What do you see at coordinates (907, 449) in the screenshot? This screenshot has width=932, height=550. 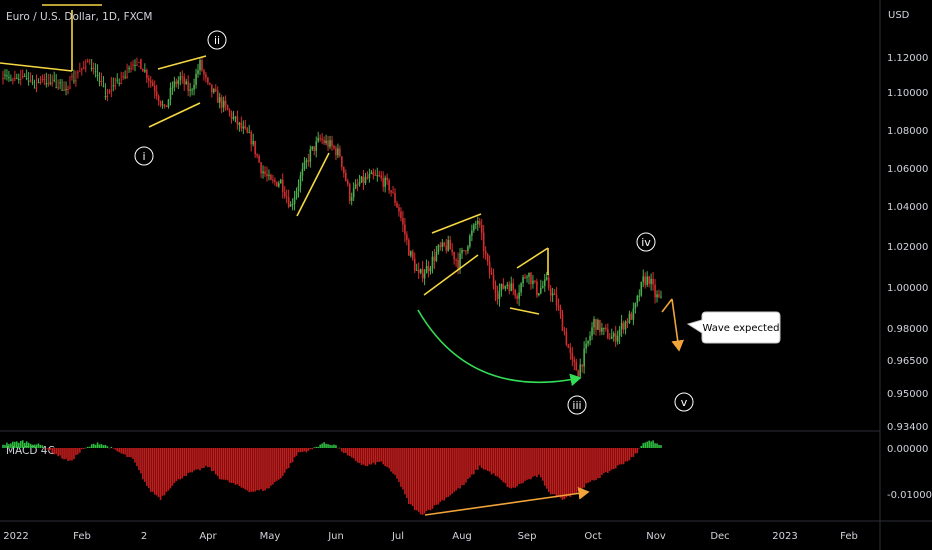 I see `macd-tick-label: 0.00000` at bounding box center [907, 449].